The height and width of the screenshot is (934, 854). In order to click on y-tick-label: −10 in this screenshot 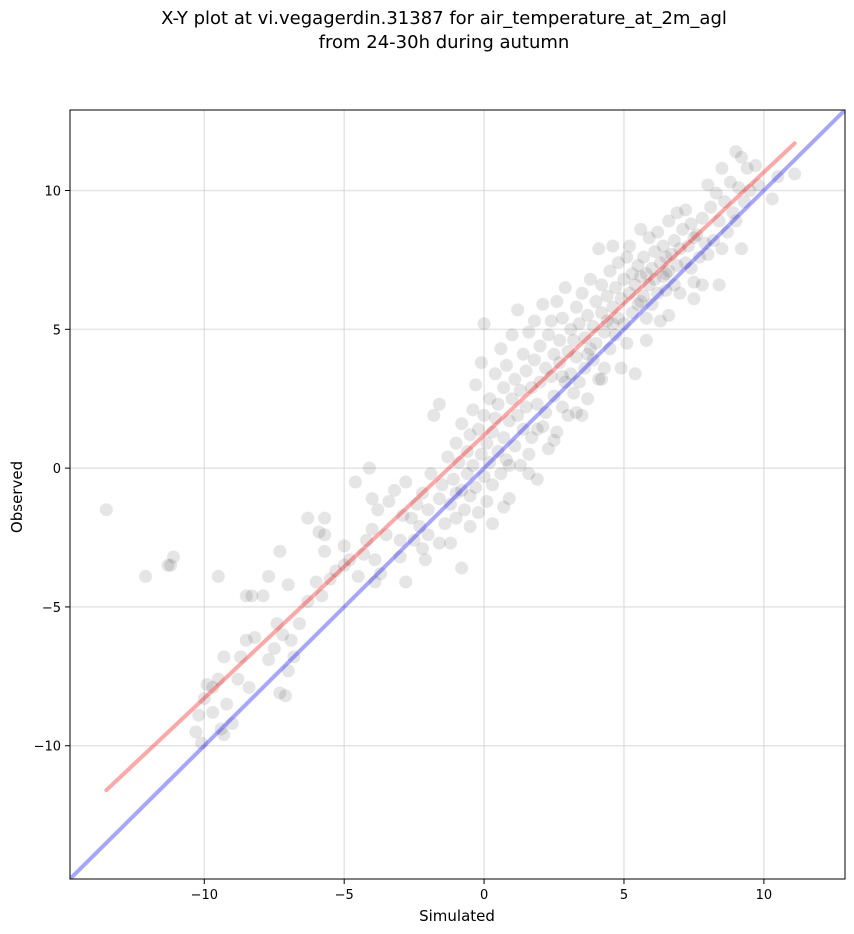, I will do `click(47, 747)`.